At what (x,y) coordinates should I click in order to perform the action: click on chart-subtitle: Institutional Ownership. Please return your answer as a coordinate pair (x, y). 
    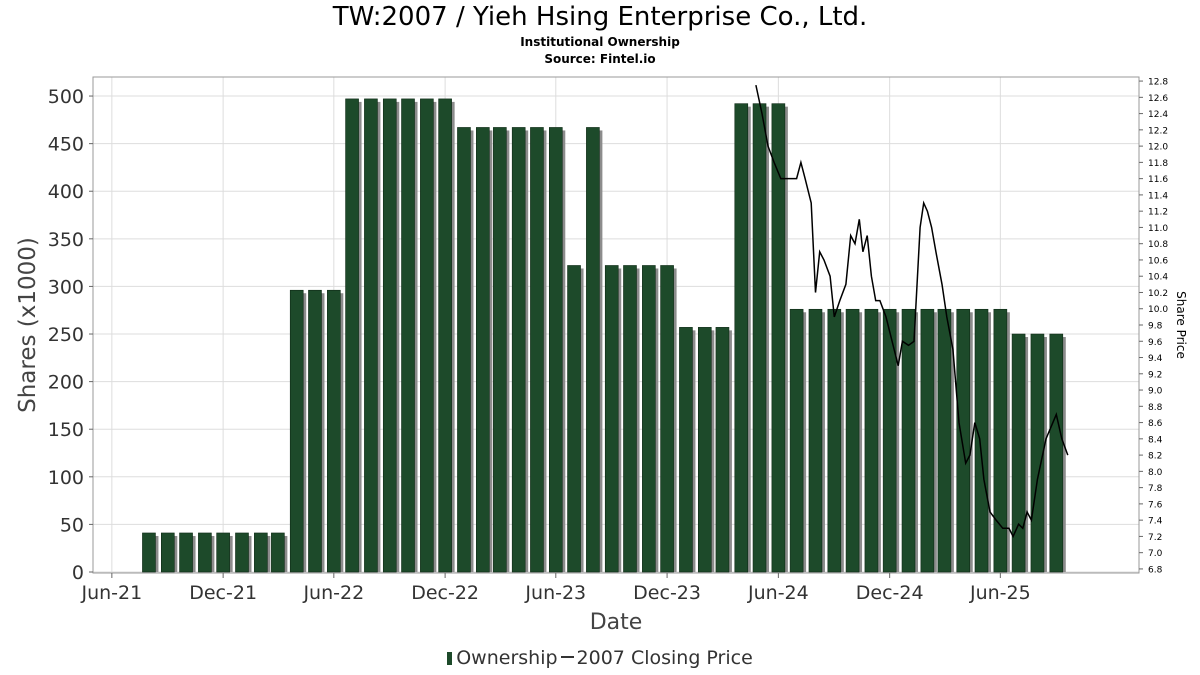
    Looking at the image, I should click on (600, 42).